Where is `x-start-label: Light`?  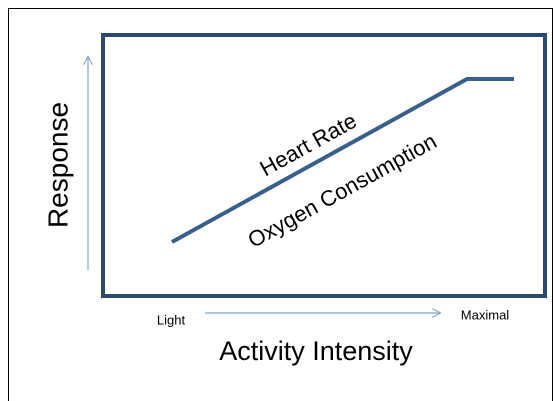
x-start-label: Light is located at coordinates (171, 319).